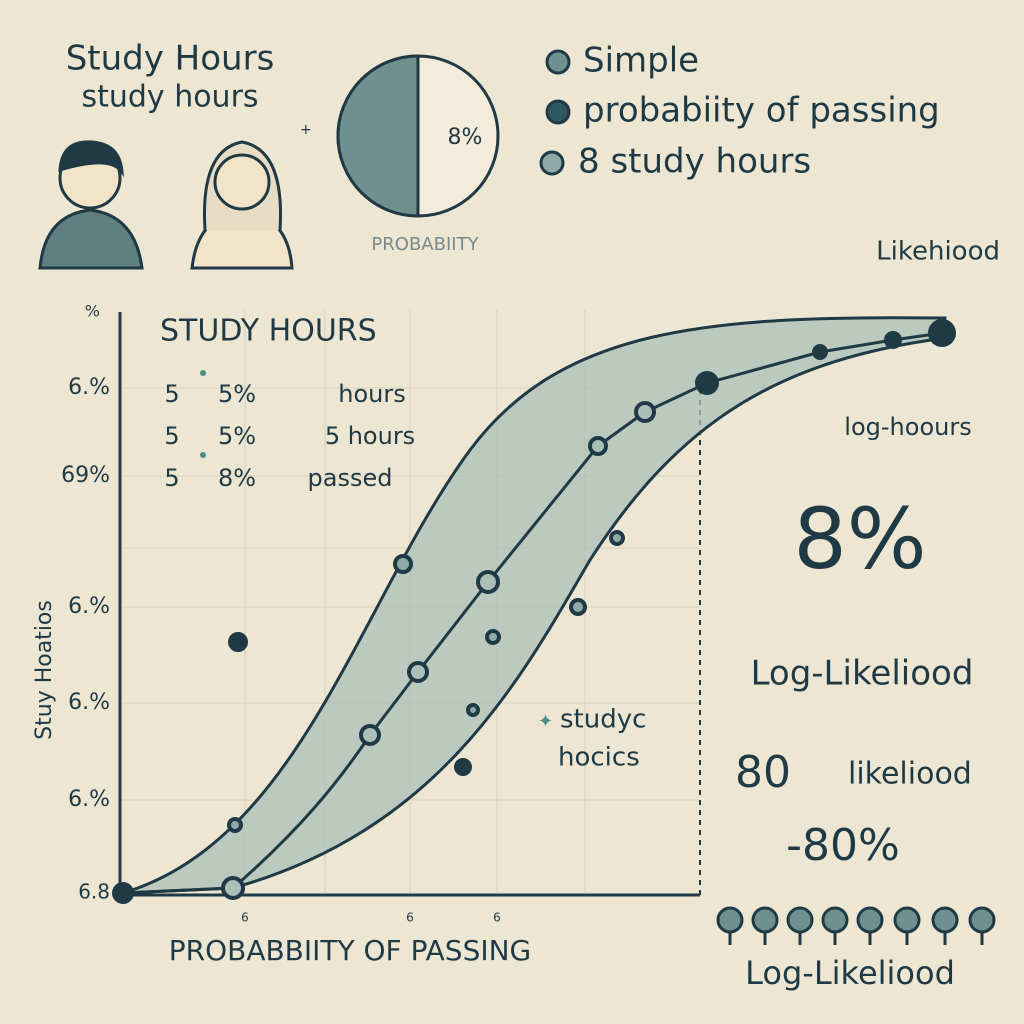  I want to click on legend-label: 8 study hours, so click(694, 162).